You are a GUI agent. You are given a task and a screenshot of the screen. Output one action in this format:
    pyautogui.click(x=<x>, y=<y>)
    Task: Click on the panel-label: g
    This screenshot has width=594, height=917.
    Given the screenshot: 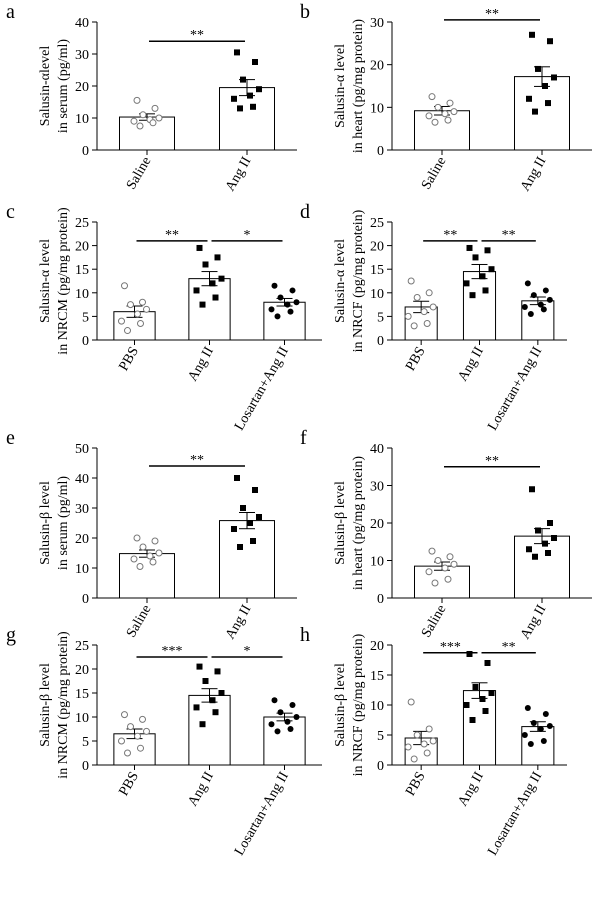 What is the action you would take?
    pyautogui.click(x=11, y=635)
    